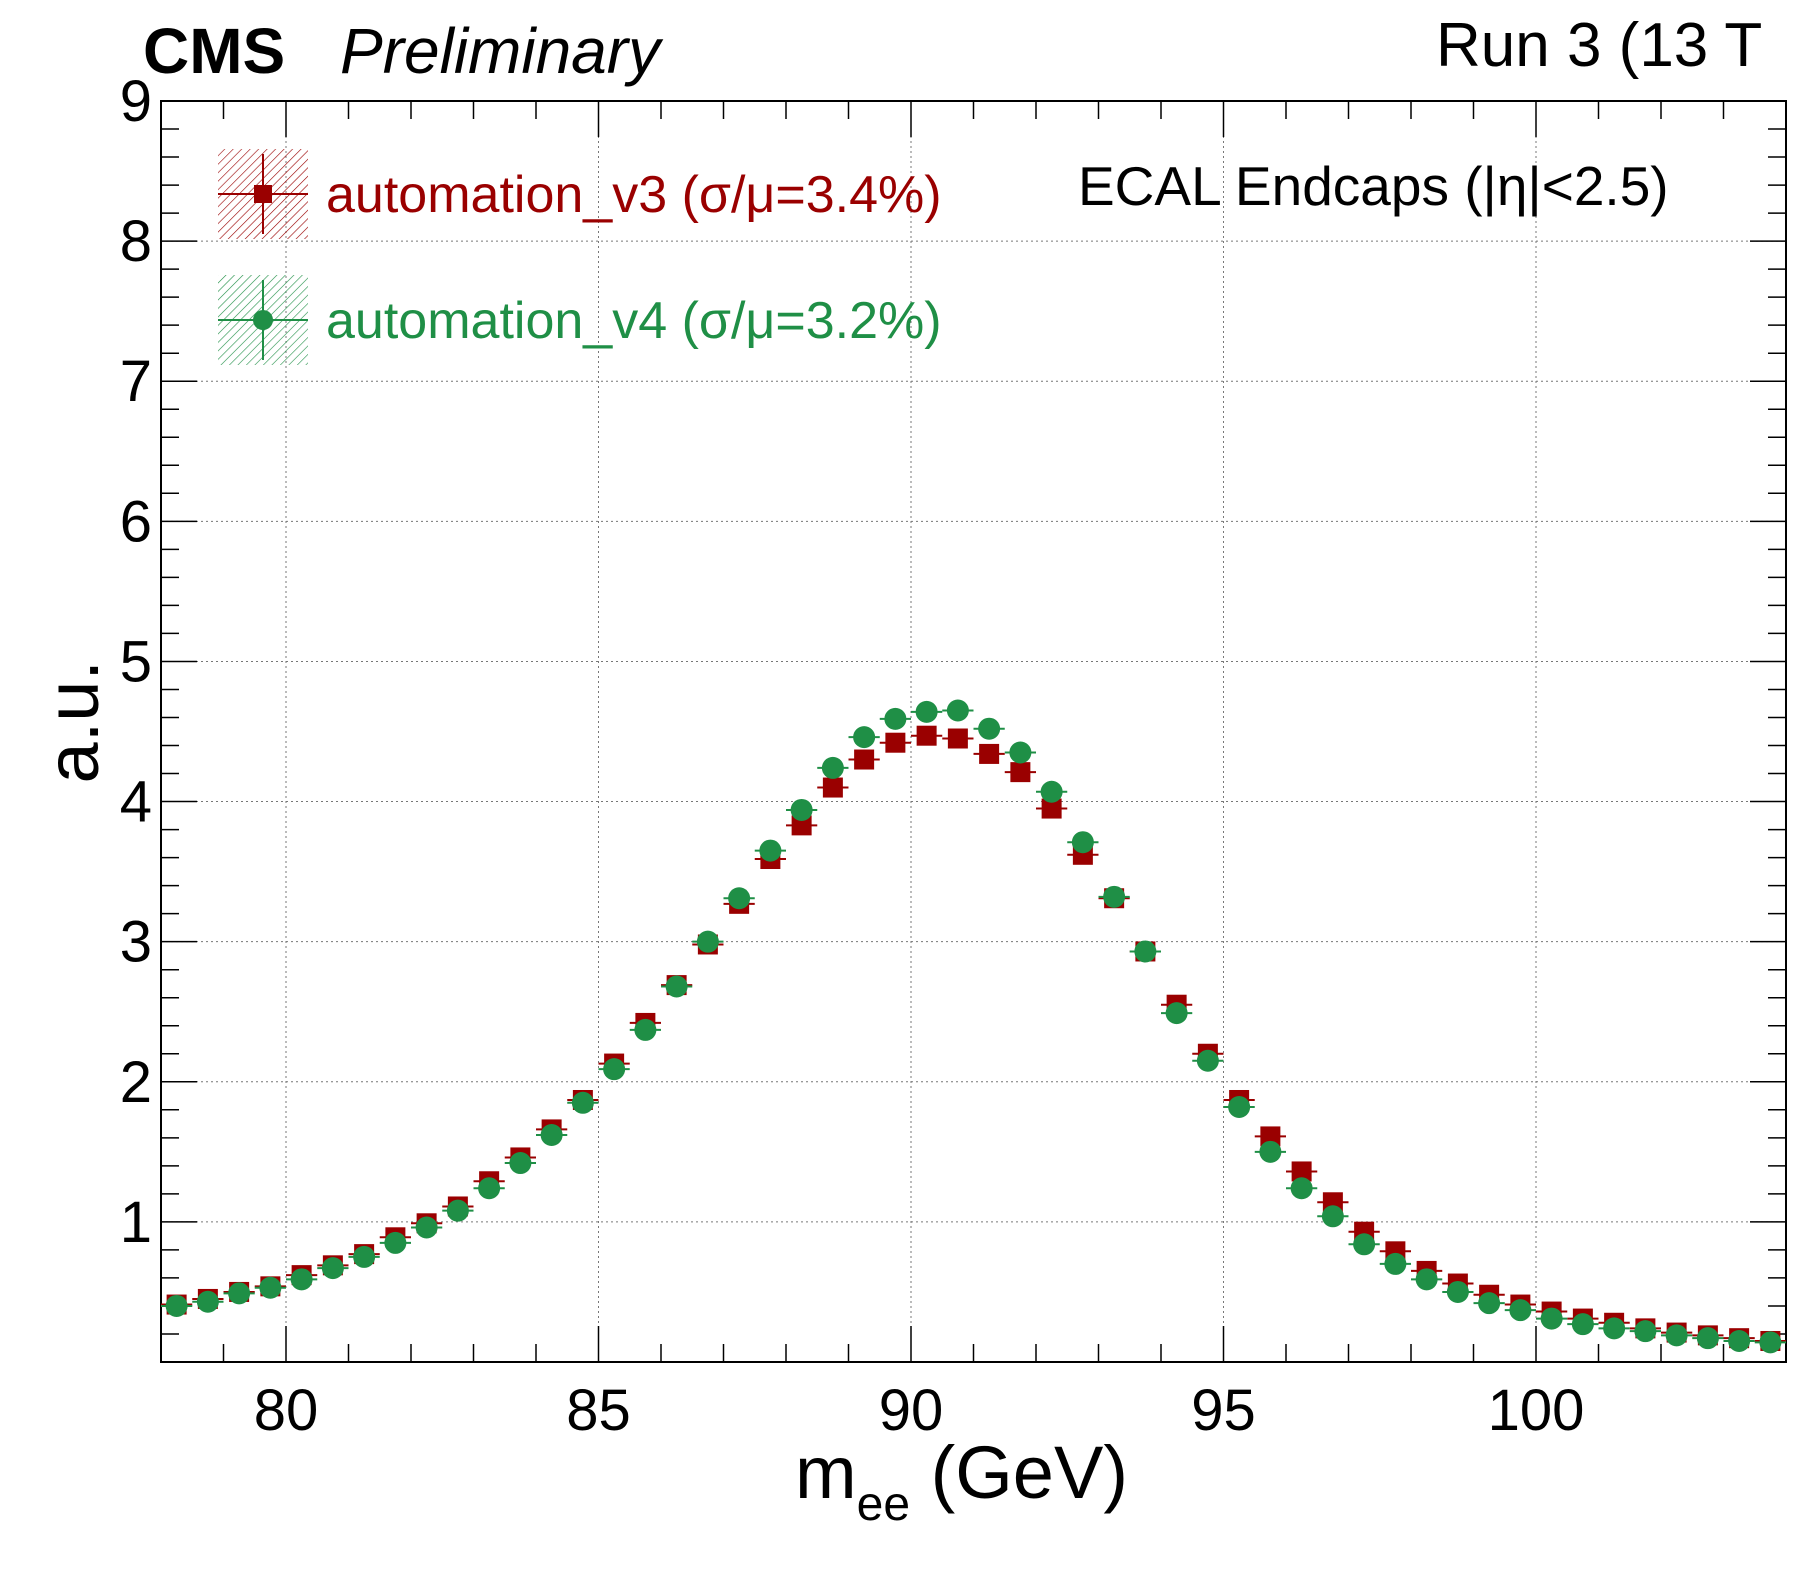  Describe the element at coordinates (502, 51) in the screenshot. I see `status-label: Preliminary` at that location.